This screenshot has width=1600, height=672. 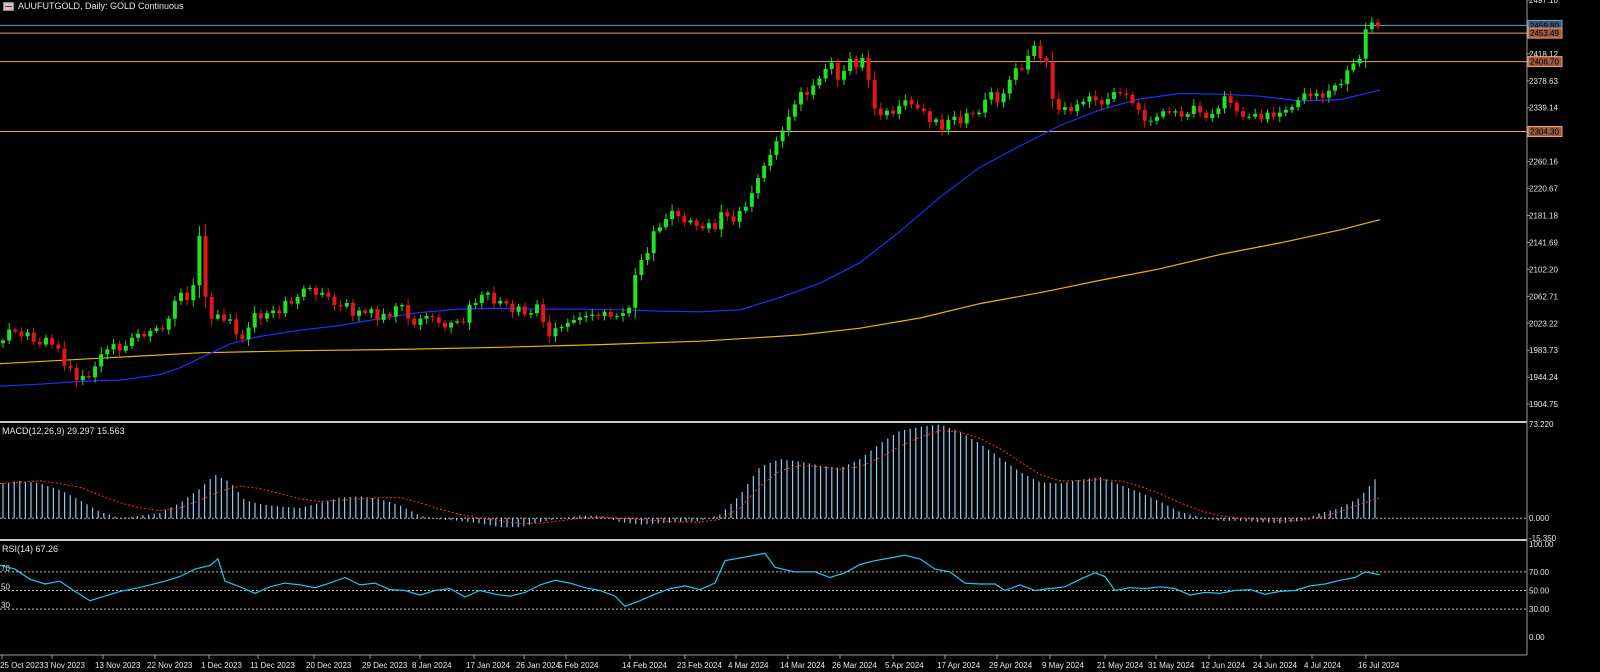 I want to click on macd-tick-label: -15.350, so click(x=1543, y=538).